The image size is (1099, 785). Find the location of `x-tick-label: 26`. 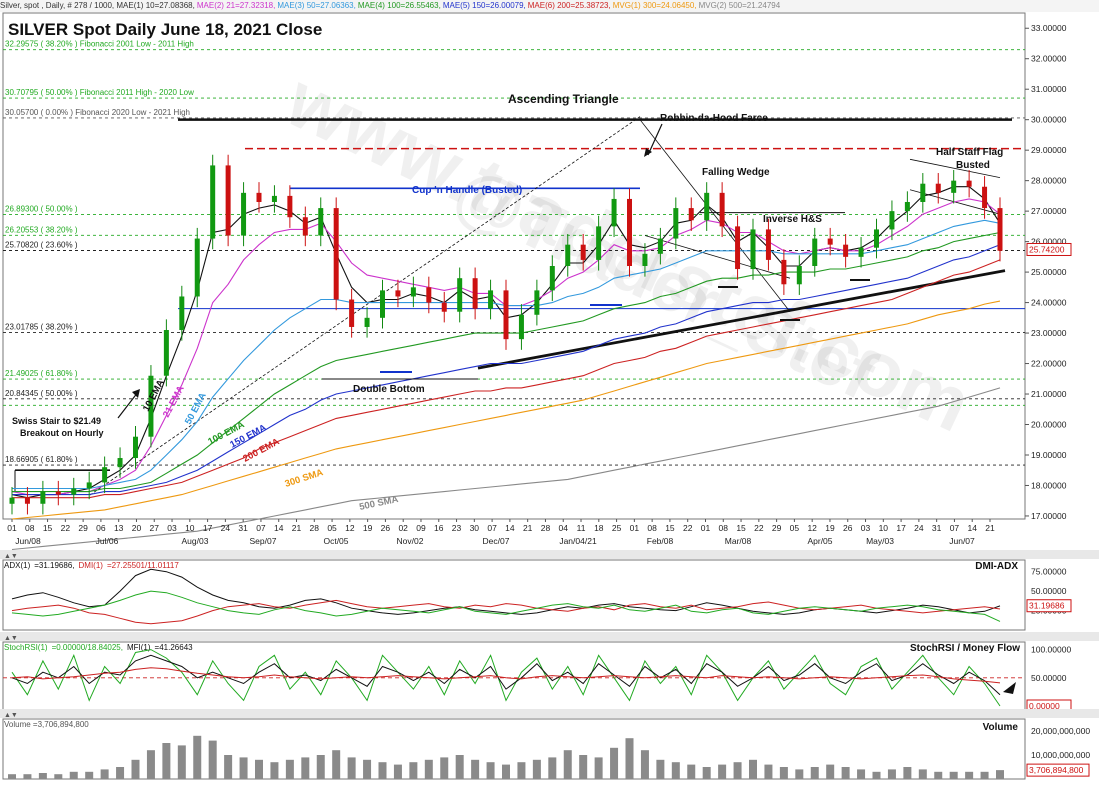

x-tick-label: 26 is located at coordinates (386, 528).